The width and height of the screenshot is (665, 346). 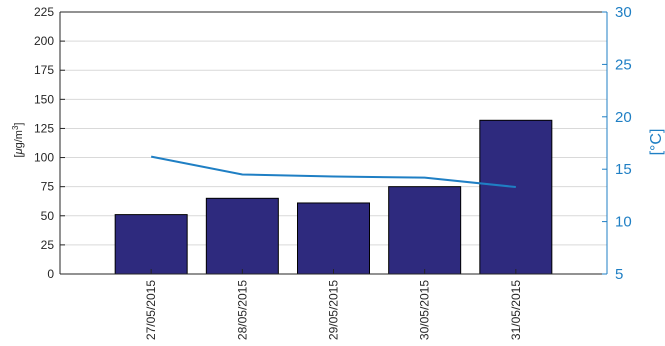 I want to click on left-tick-label: 100, so click(x=44, y=158).